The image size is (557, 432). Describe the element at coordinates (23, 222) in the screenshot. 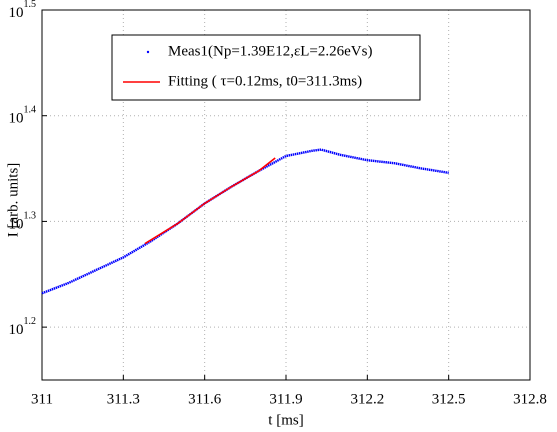

I see `y-tick-label: 101.3` at that location.